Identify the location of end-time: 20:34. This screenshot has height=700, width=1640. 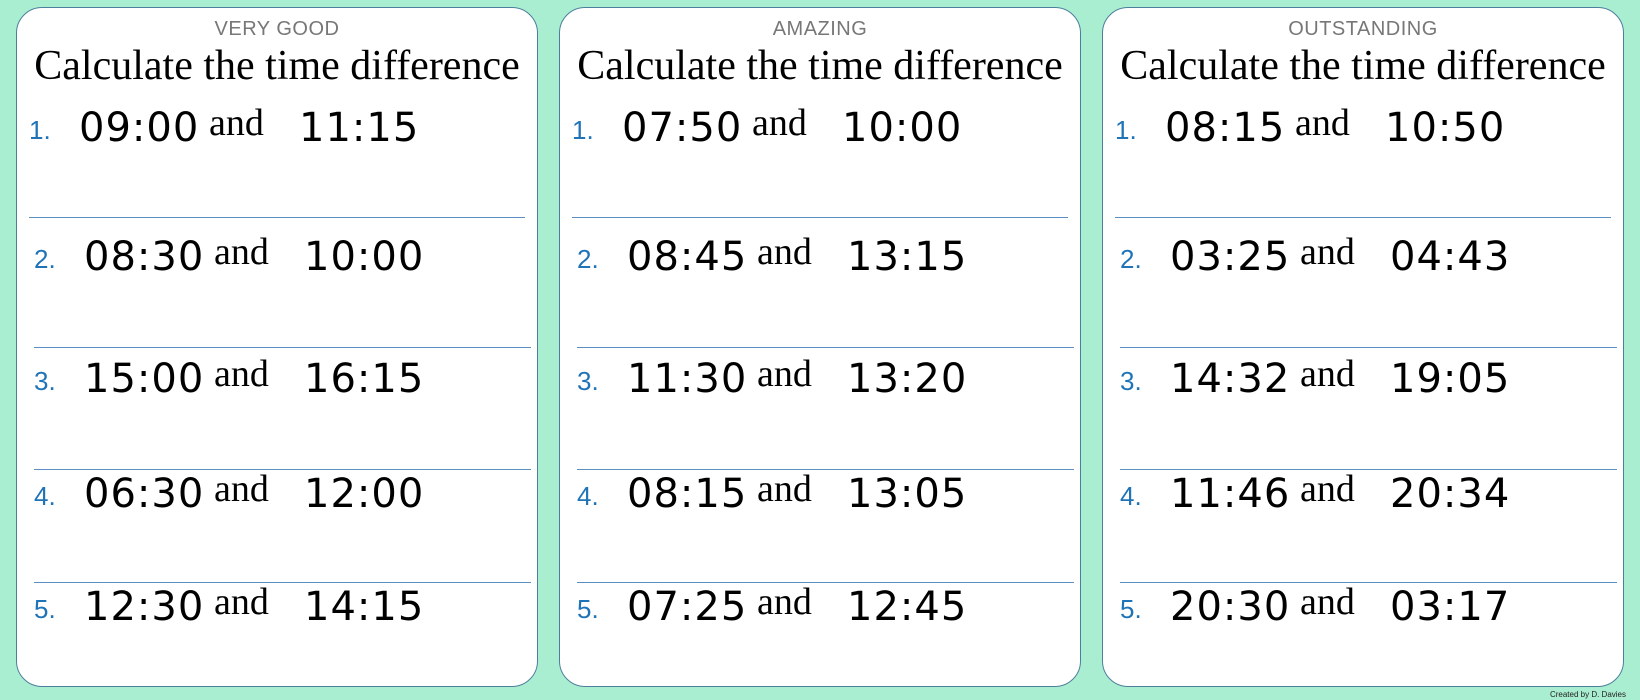
(1450, 494).